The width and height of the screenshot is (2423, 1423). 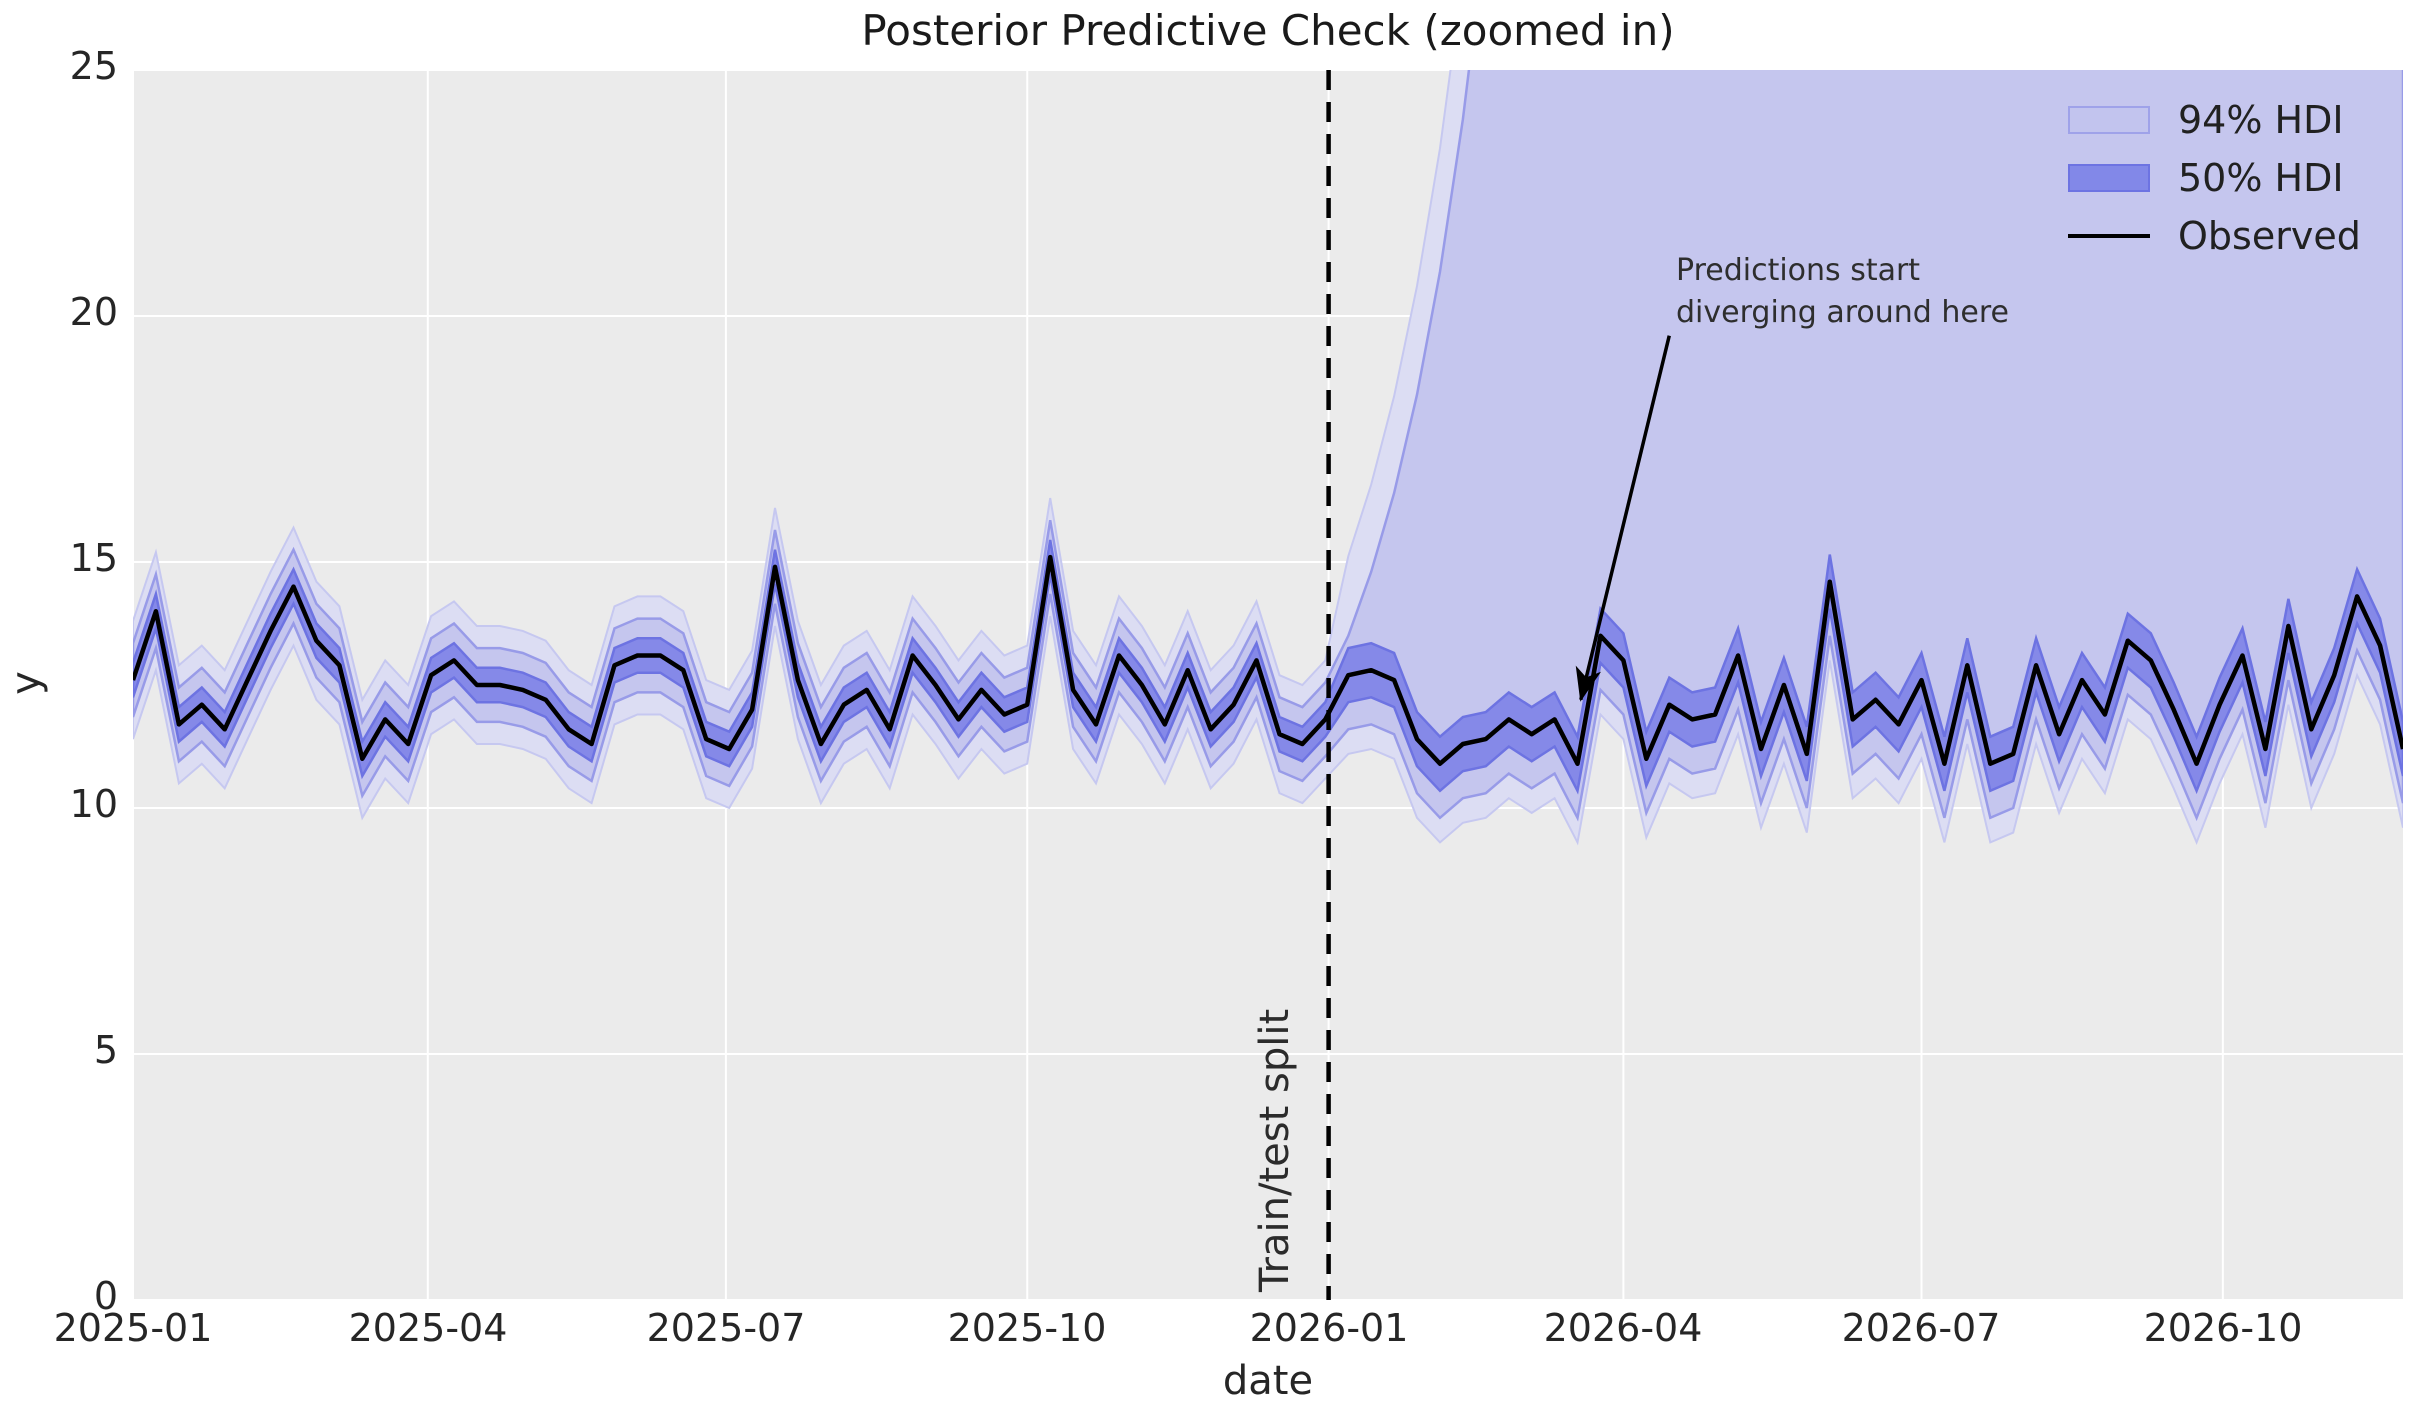 I want to click on x-tick-label: 2025-10, so click(x=1027, y=1328).